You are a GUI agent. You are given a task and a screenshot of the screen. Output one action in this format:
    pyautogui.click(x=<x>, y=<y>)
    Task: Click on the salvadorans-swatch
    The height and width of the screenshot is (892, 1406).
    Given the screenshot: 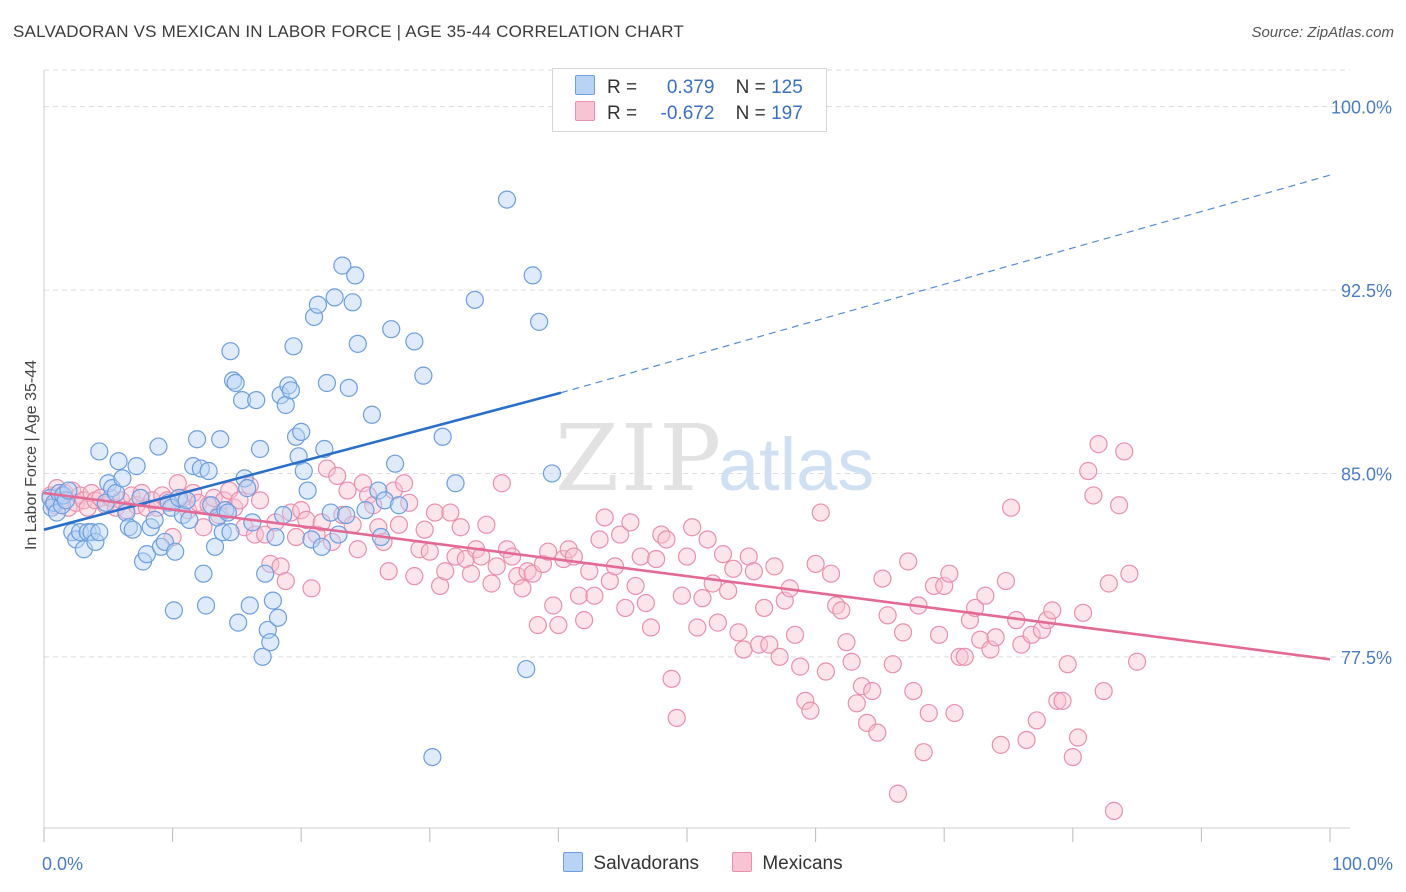 What is the action you would take?
    pyautogui.click(x=585, y=85)
    